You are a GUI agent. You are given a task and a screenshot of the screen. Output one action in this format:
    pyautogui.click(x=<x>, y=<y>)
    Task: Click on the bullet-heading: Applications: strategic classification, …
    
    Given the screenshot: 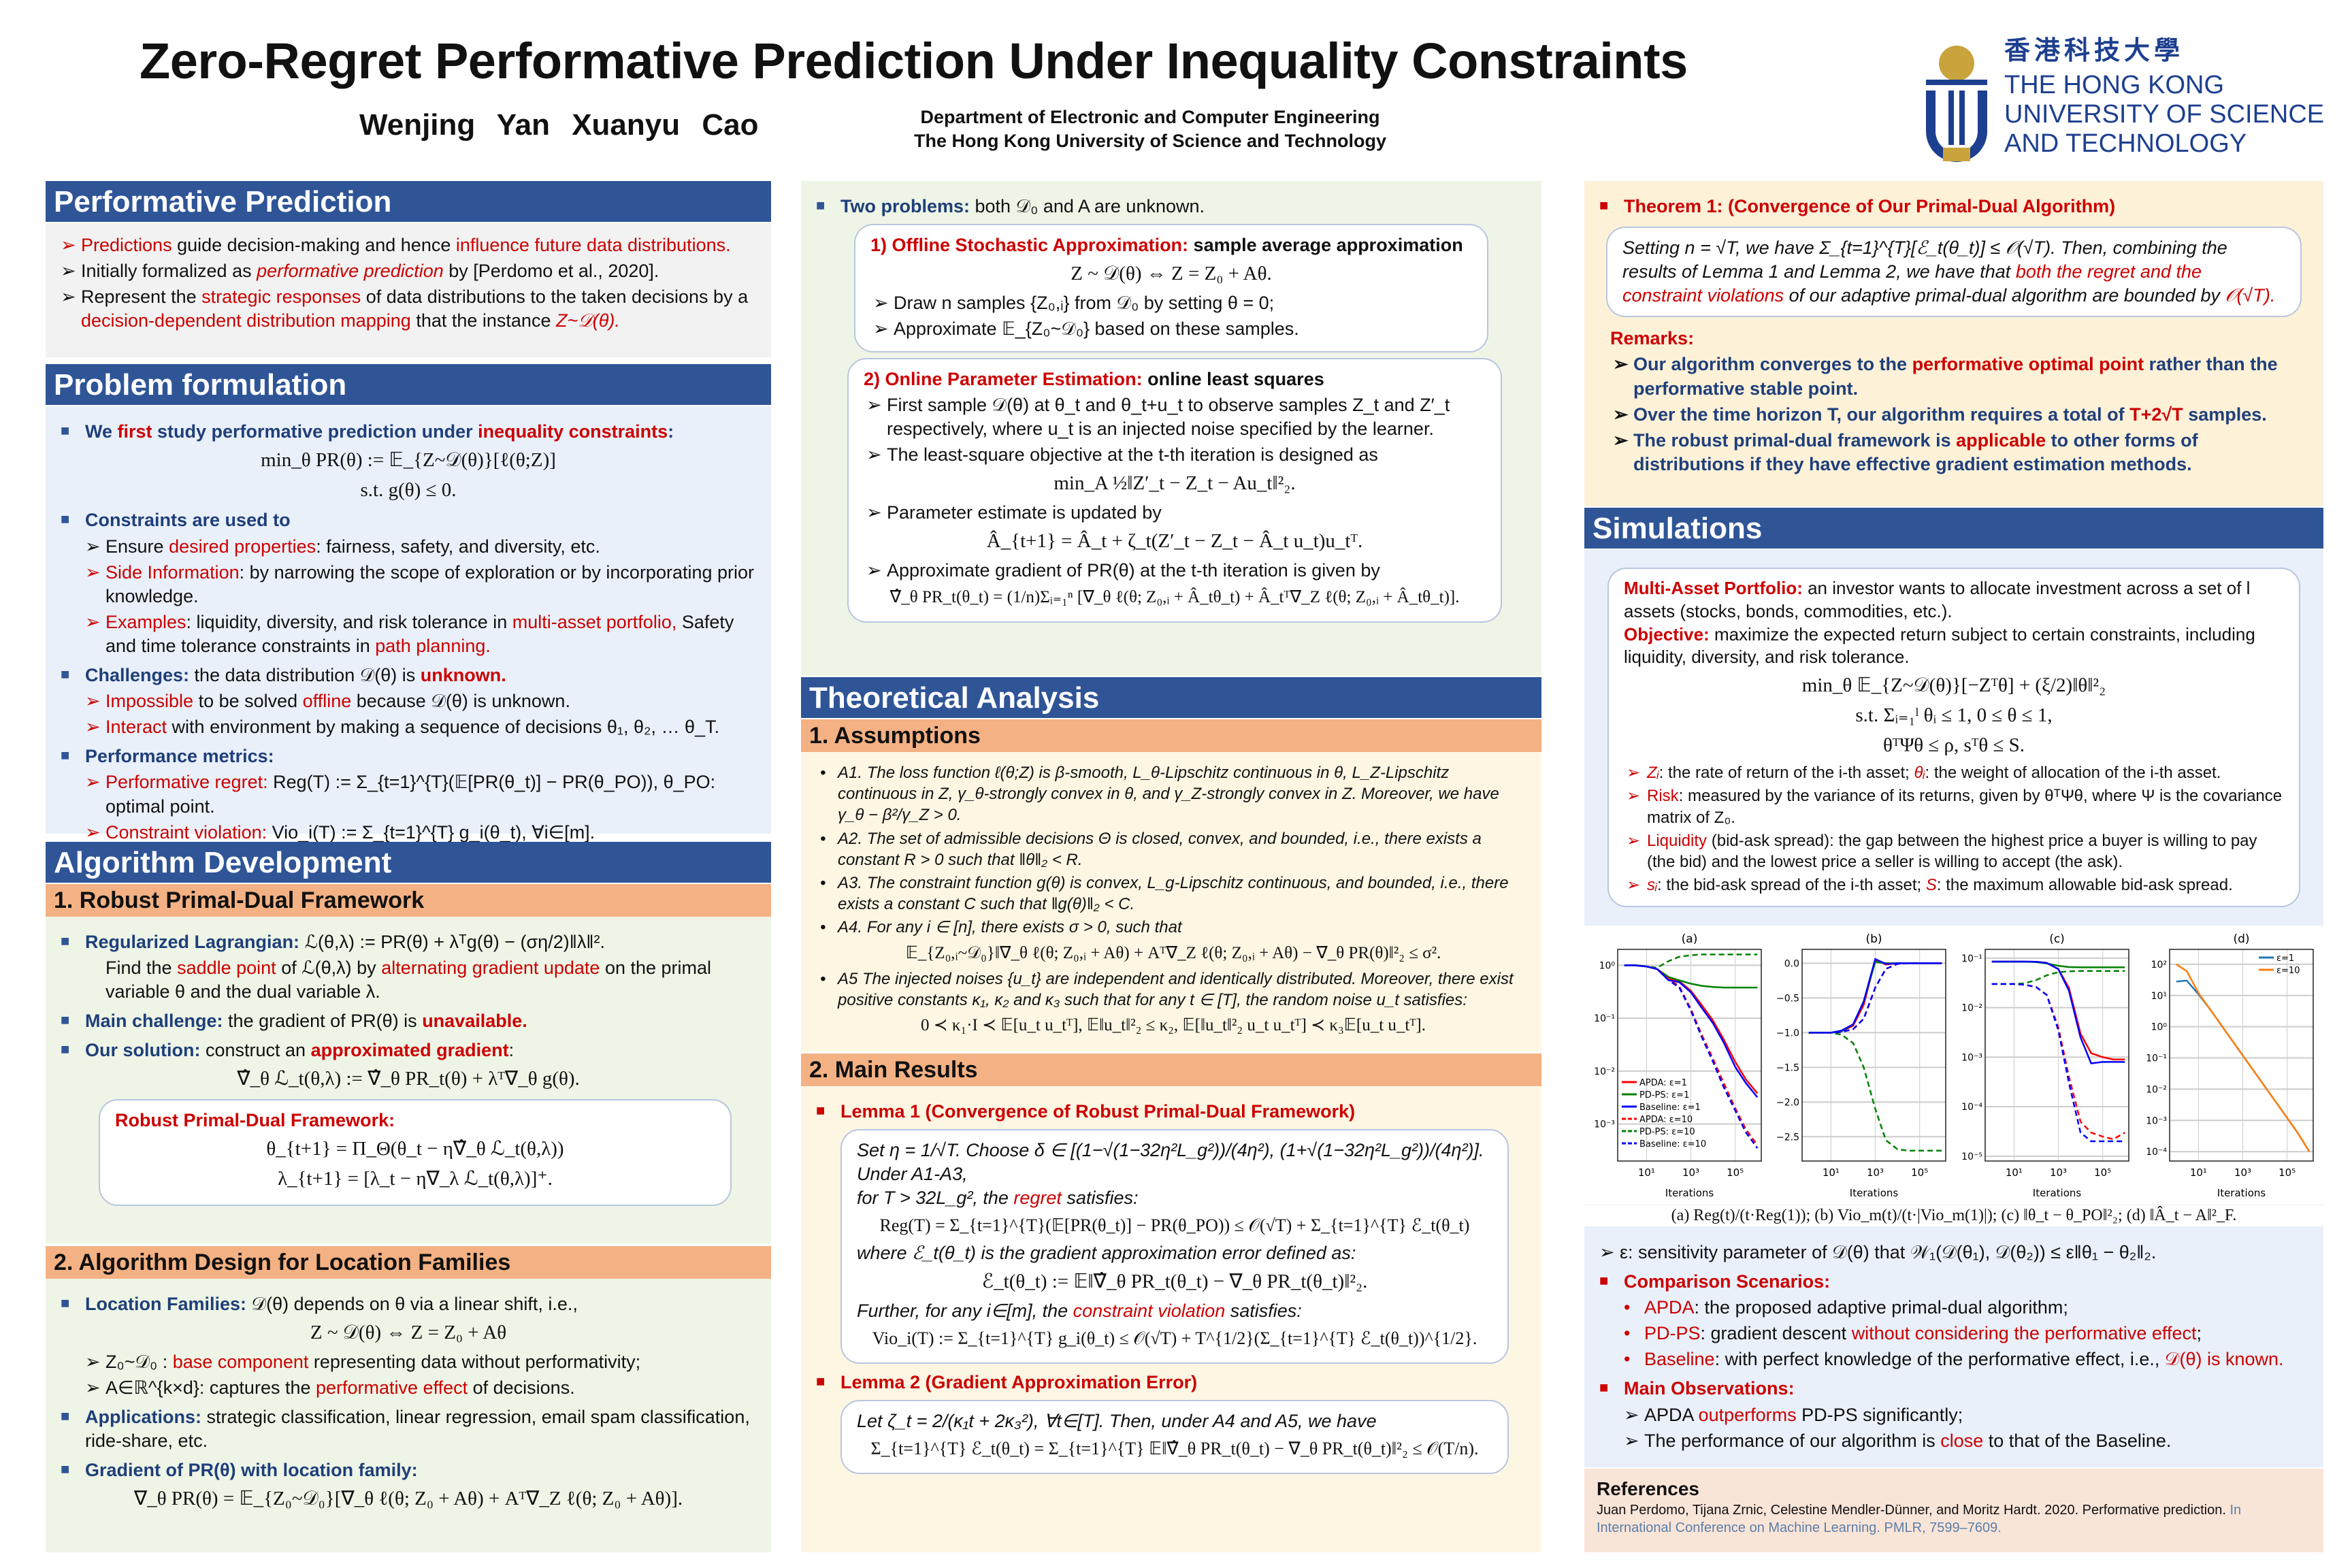 What is the action you would take?
    pyautogui.click(x=409, y=1429)
    